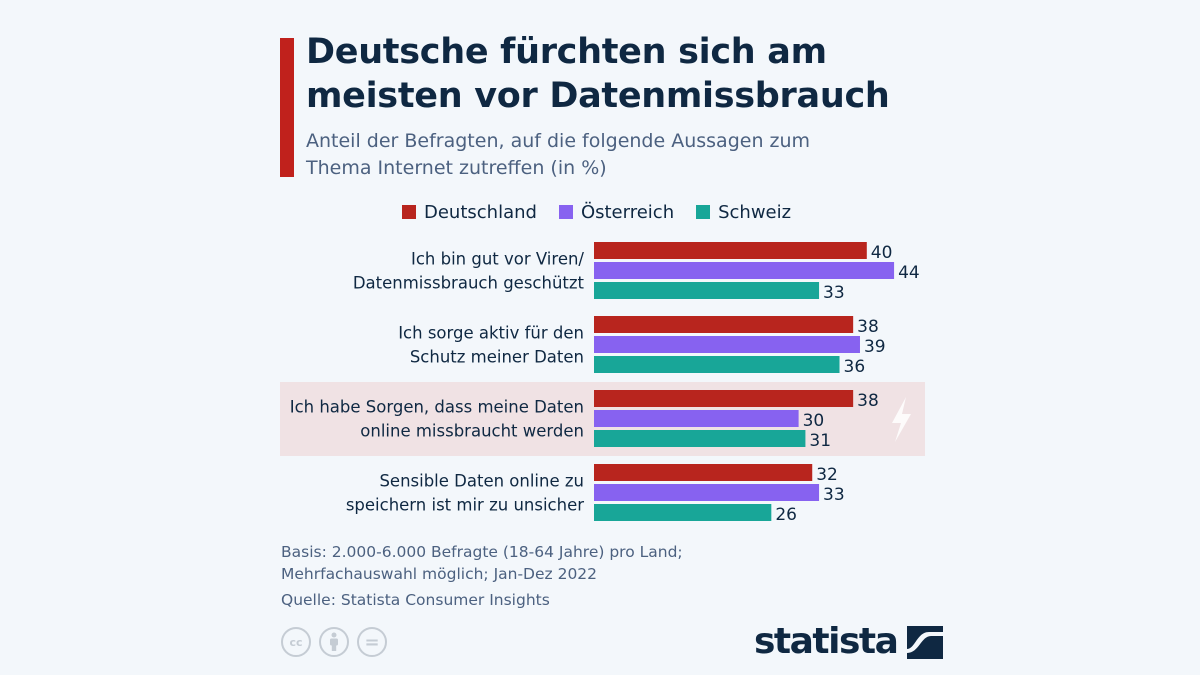 The height and width of the screenshot is (675, 1200). Describe the element at coordinates (565, 212) in the screenshot. I see `legend-swatch-oesterreich` at that location.